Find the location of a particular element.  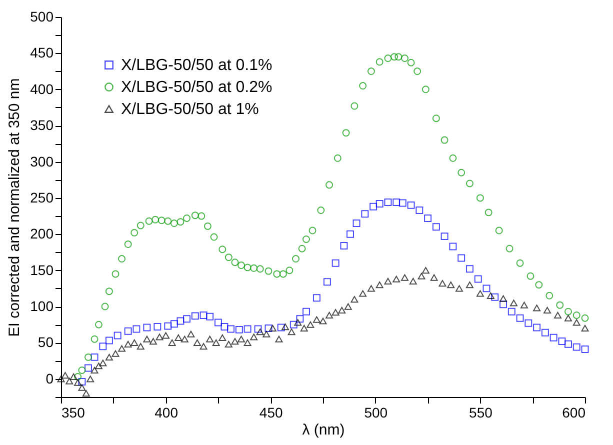

y-tick-label: 500 is located at coordinates (42, 16).